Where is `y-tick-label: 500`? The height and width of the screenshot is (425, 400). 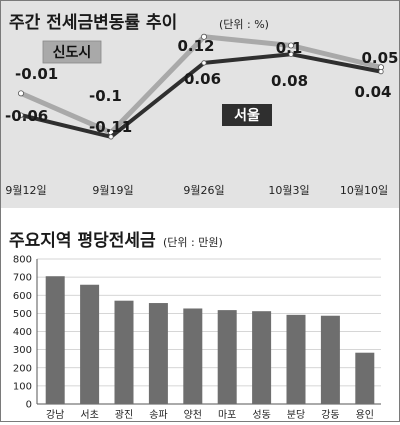 y-tick-label: 500 is located at coordinates (22, 314).